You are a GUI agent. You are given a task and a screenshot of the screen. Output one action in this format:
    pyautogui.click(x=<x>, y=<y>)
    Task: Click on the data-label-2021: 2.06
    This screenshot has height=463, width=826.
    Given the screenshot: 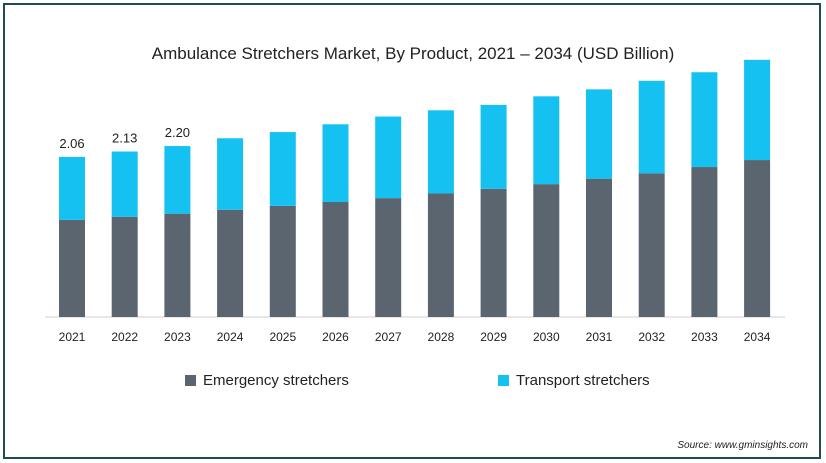 What is the action you would take?
    pyautogui.click(x=71, y=143)
    